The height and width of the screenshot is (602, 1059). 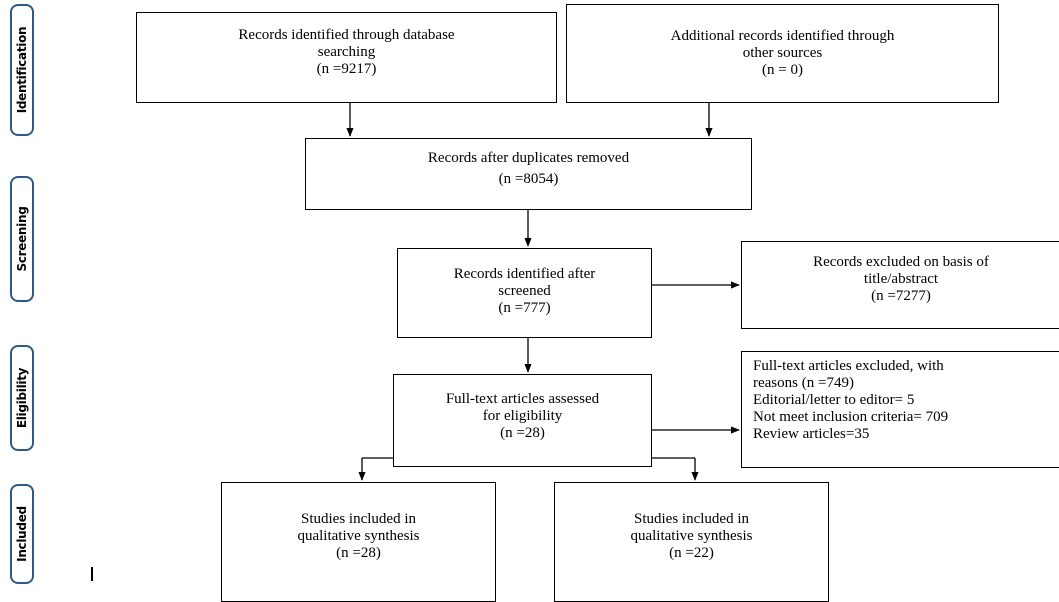 What do you see at coordinates (92, 574) in the screenshot?
I see `text-cursor` at bounding box center [92, 574].